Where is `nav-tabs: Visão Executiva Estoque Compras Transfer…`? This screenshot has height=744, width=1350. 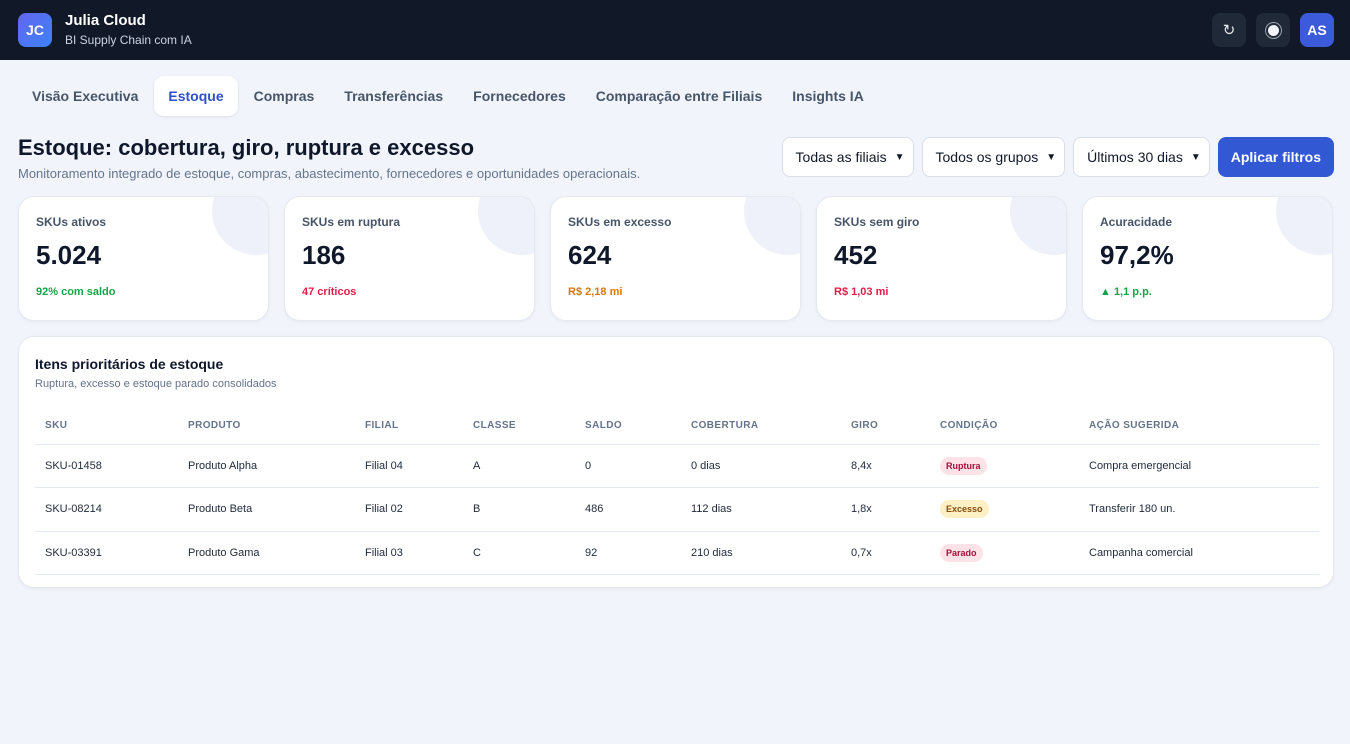
nav-tabs: Visão Executiva Estoque Compras Transfer… is located at coordinates (449, 96).